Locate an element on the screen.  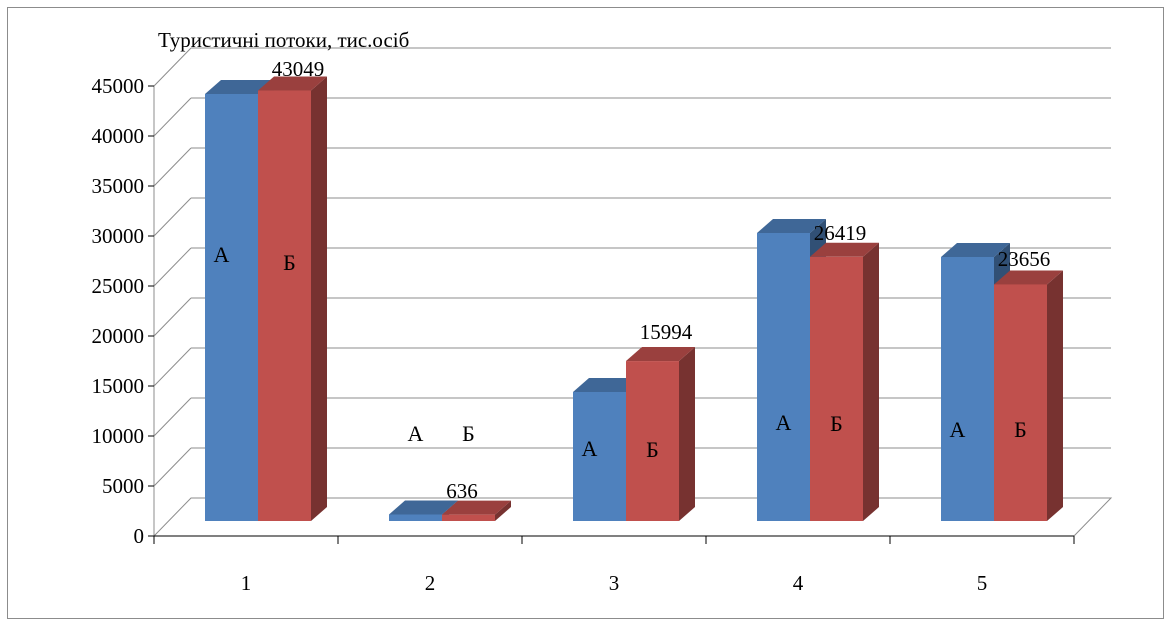
y-tick-label: 15000 is located at coordinates (118, 386).